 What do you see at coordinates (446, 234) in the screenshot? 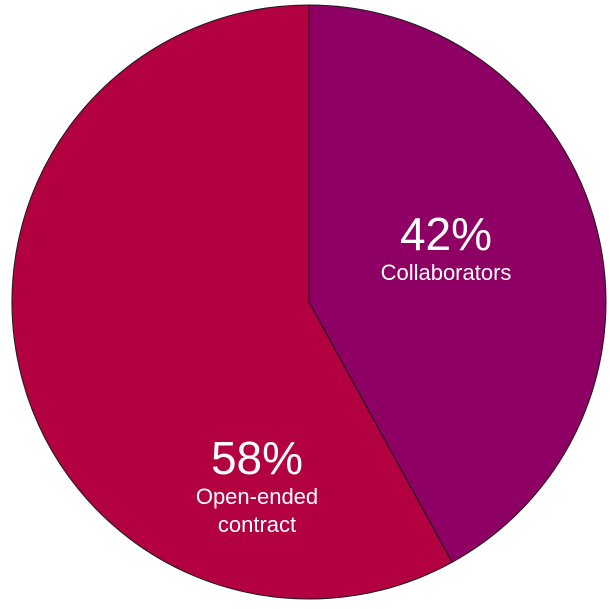
I see `slice-value-label-0: 42%` at bounding box center [446, 234].